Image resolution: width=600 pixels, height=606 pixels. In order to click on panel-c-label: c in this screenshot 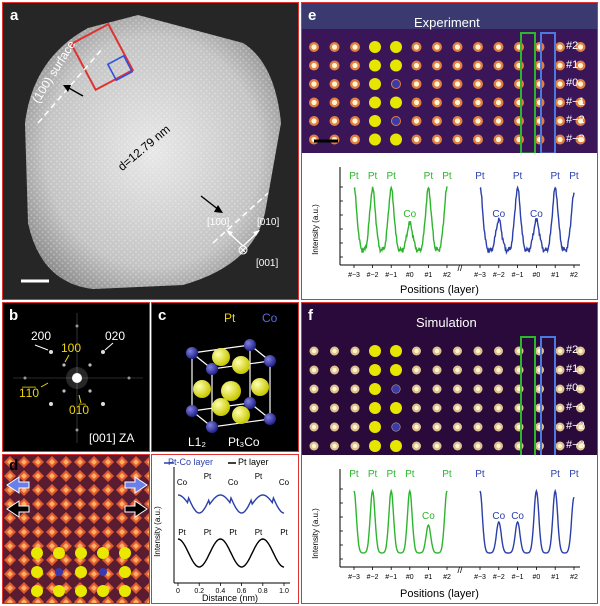, I will do `click(162, 315)`.